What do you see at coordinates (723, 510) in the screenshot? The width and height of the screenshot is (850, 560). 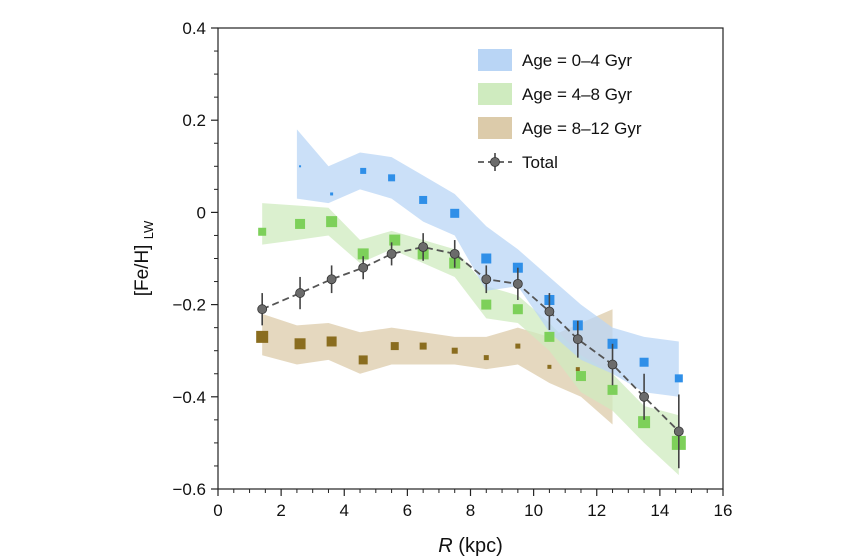 I see `x-tick-label: 16` at bounding box center [723, 510].